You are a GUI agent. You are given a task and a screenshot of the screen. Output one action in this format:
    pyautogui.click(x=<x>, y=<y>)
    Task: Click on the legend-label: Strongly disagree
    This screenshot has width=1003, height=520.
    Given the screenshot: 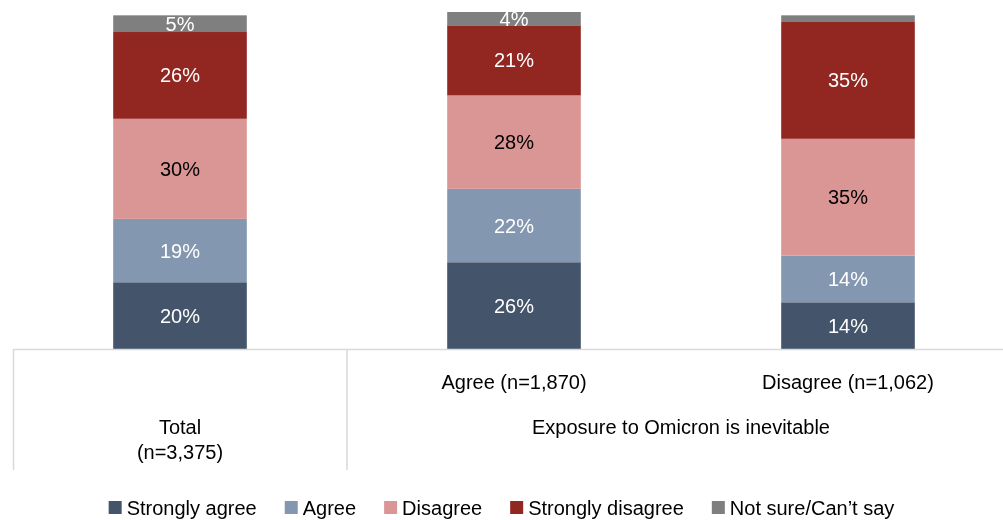 What is the action you would take?
    pyautogui.click(x=606, y=507)
    